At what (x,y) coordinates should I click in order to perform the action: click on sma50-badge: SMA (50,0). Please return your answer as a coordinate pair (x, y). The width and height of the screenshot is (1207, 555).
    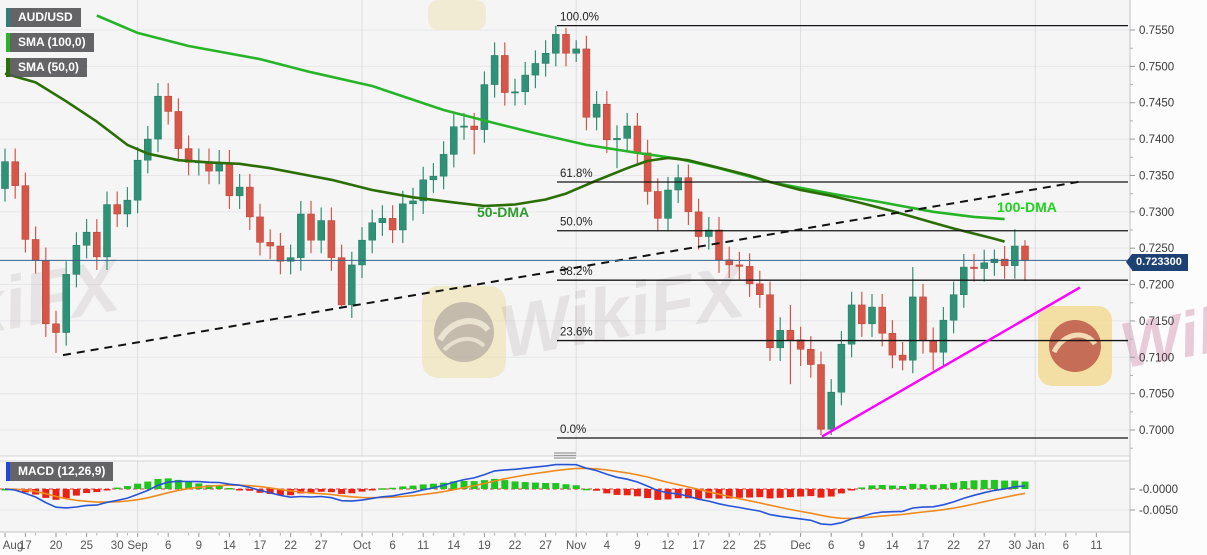
    Looking at the image, I should click on (46, 67).